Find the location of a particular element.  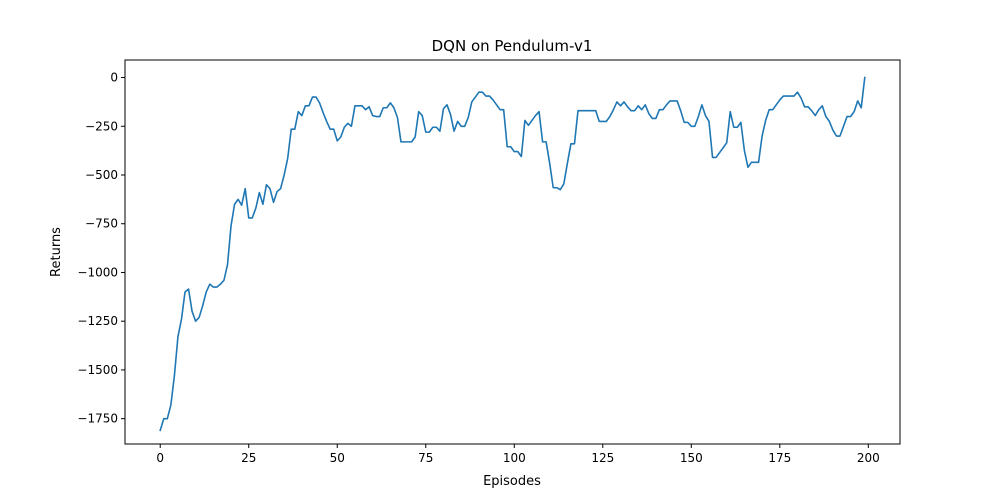

x-tick-label: 175 is located at coordinates (779, 458).